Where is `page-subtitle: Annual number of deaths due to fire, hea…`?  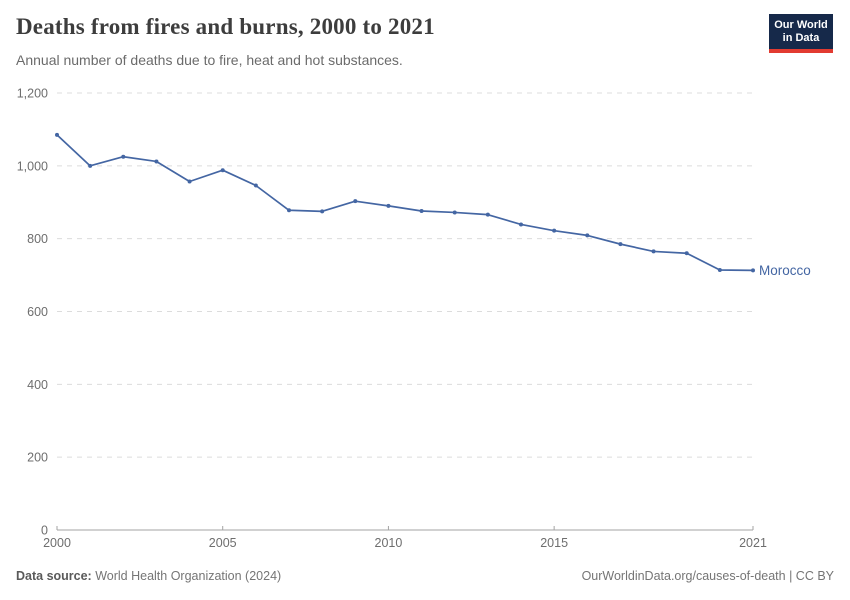
page-subtitle: Annual number of deaths due to fire, hea… is located at coordinates (209, 60).